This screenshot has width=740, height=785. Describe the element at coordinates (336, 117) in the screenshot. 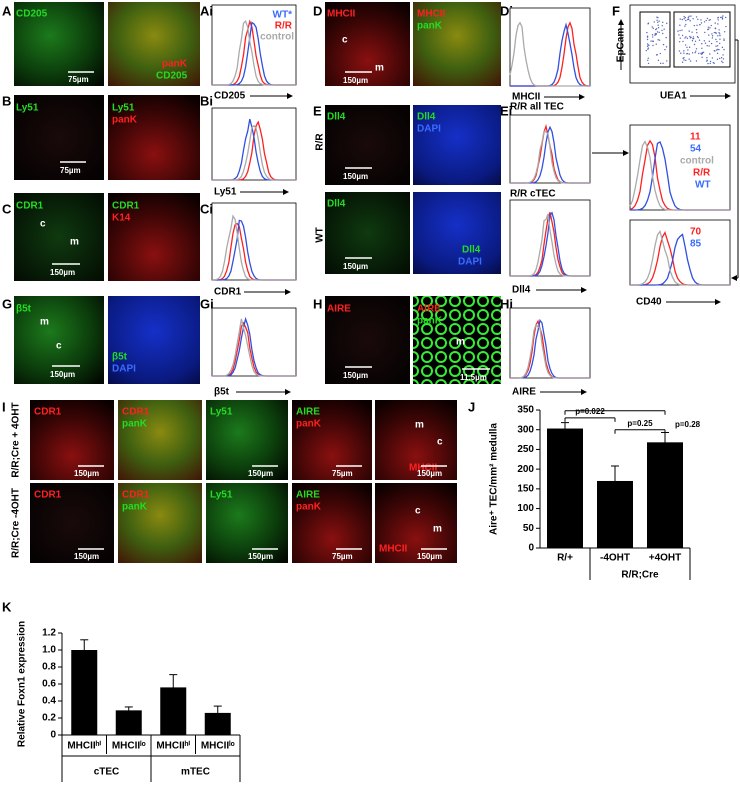

I see `stain-label: Dll4` at that location.